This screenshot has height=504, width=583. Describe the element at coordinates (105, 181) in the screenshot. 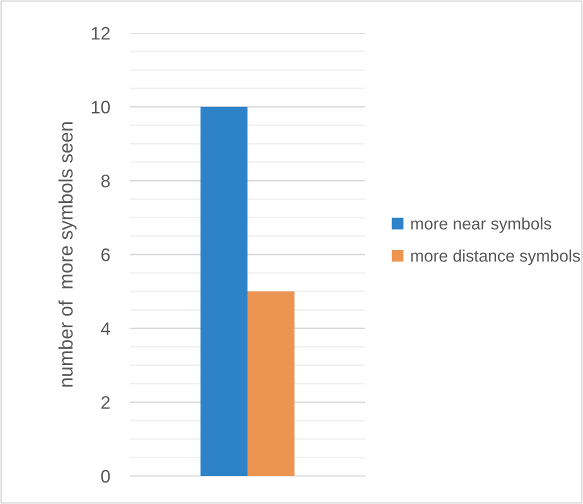

I see `y-tick-label: 8` at that location.